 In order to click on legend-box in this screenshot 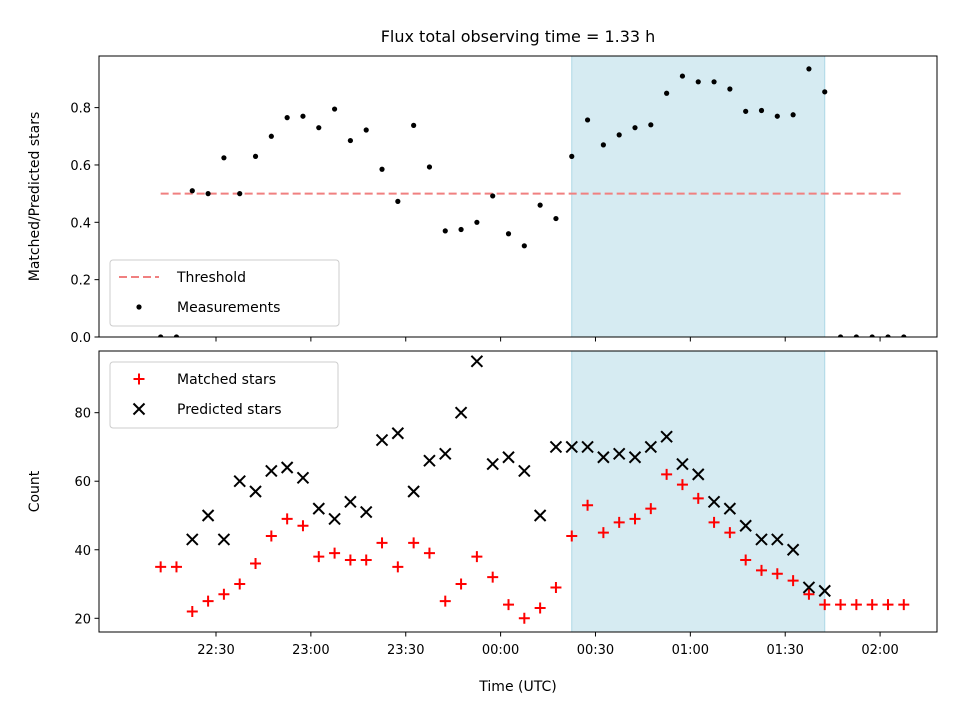, I will do `click(224, 395)`.